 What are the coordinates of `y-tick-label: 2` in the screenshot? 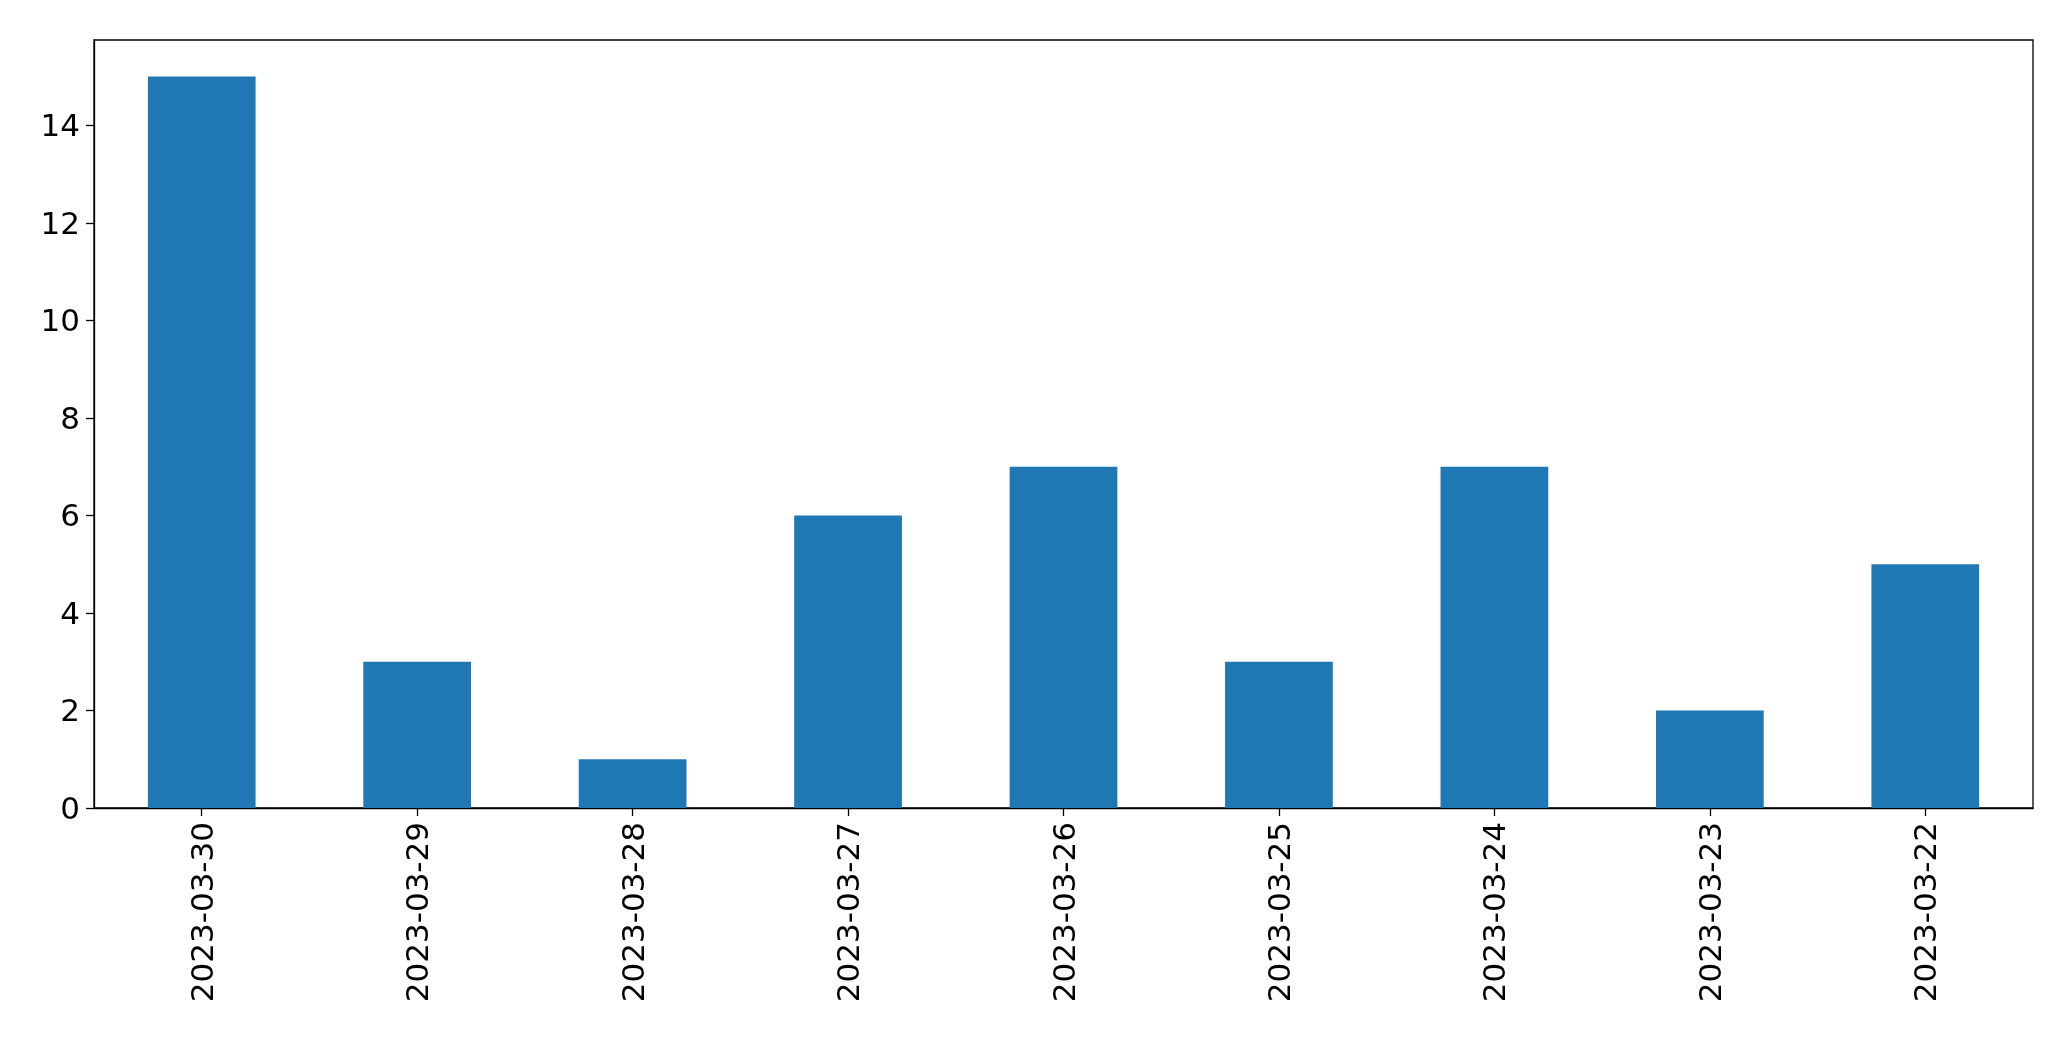 It's located at (70, 710).